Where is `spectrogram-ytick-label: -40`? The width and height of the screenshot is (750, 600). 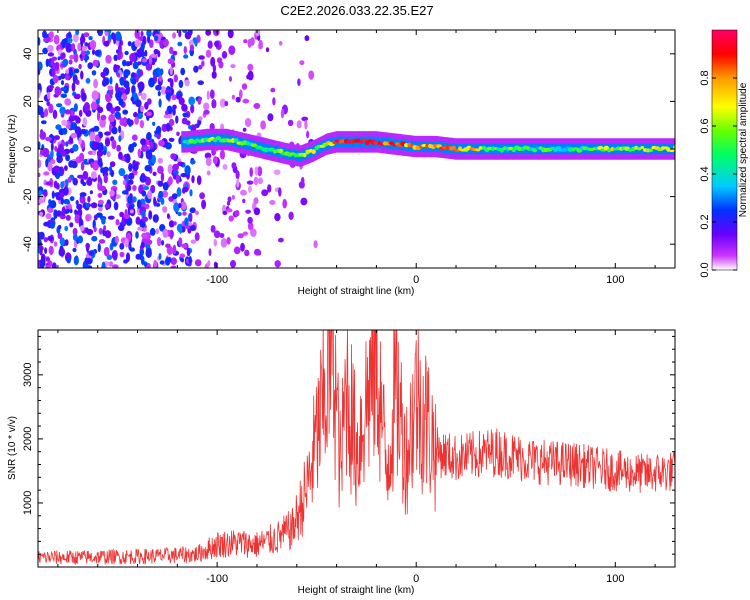 spectrogram-ytick-label: -40 is located at coordinates (28, 244).